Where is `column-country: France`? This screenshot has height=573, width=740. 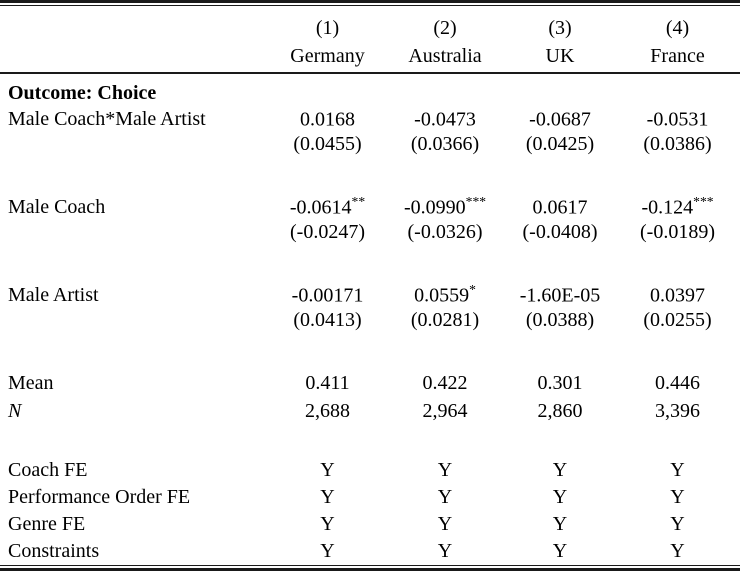
column-country: France is located at coordinates (677, 57).